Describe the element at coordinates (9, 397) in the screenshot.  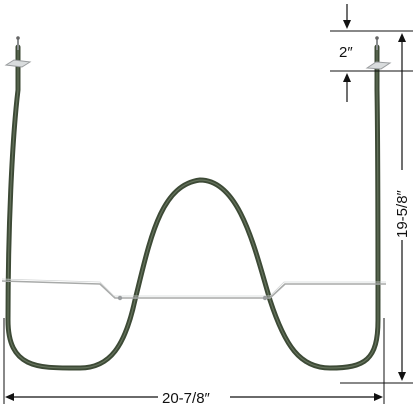
I see `arrow-left-icon` at that location.